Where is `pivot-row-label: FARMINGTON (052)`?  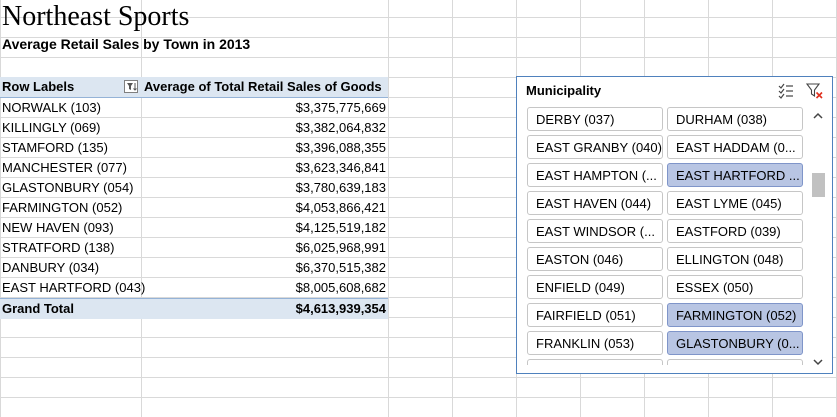 pivot-row-label: FARMINGTON (052) is located at coordinates (62, 207).